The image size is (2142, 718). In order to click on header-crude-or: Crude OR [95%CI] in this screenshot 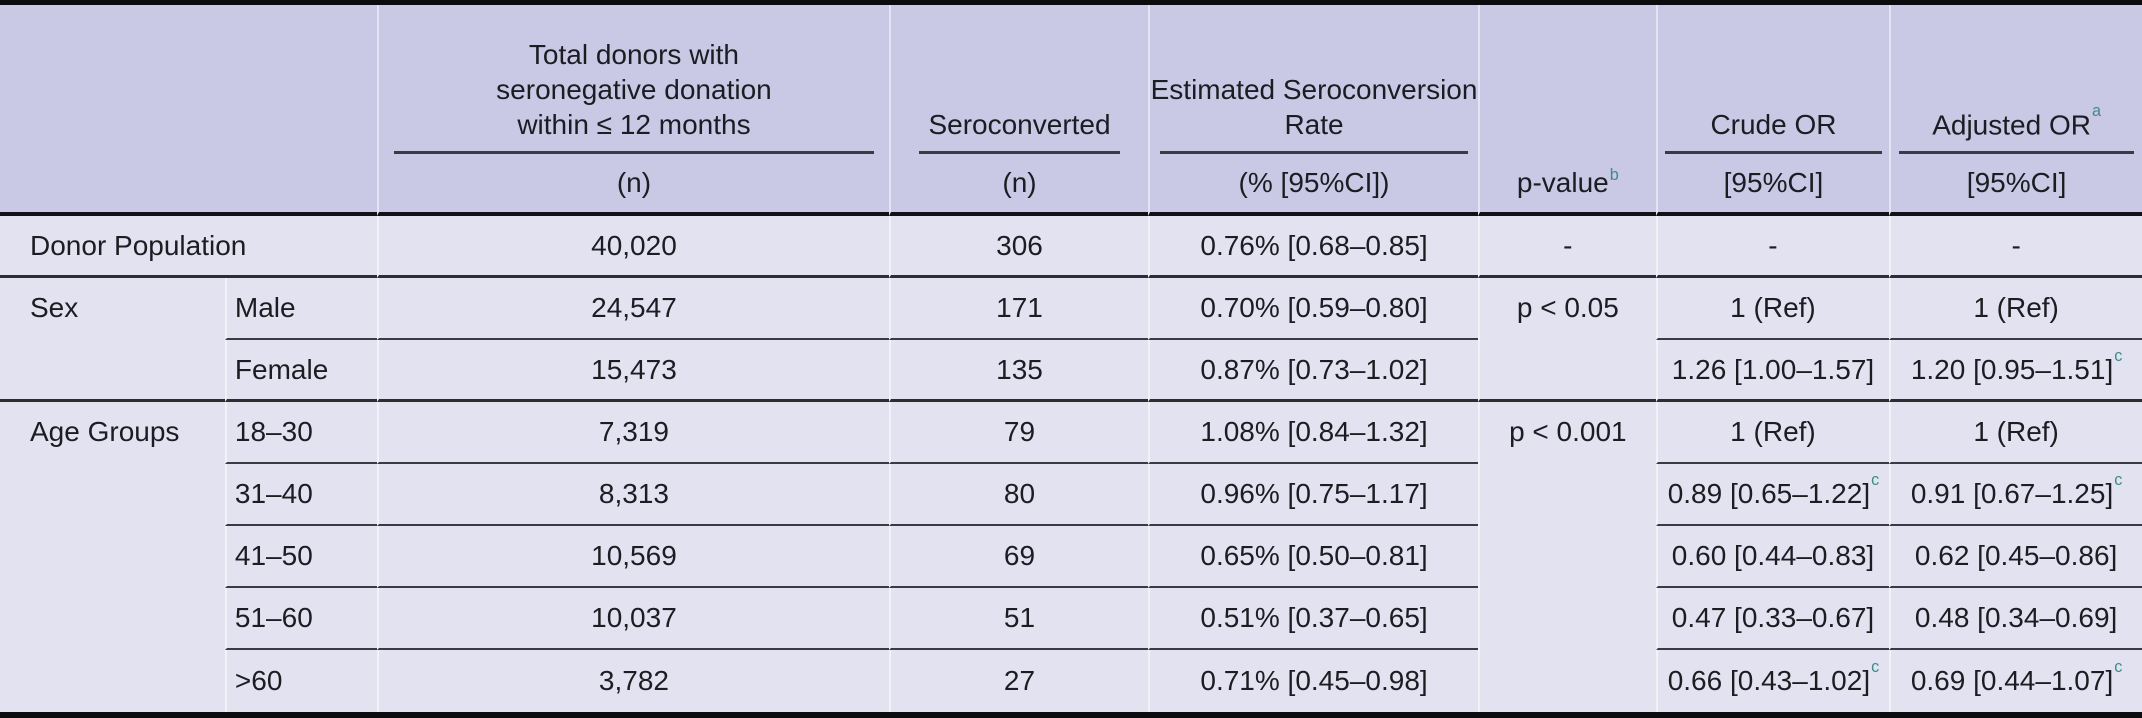, I will do `click(1772, 110)`.